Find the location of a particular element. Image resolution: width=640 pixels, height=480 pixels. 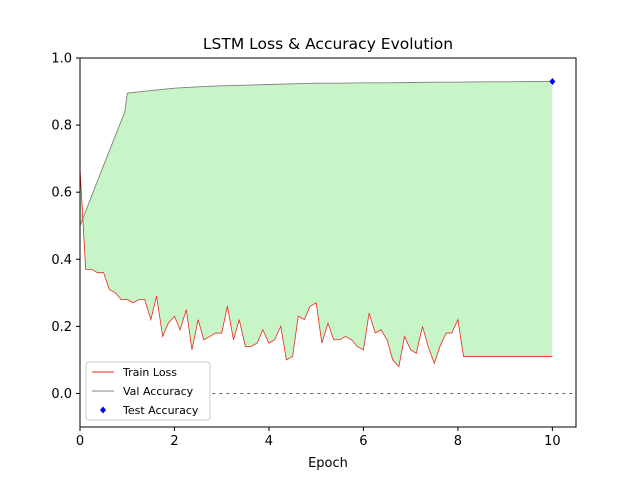

x-tick-label: 6 is located at coordinates (363, 441).